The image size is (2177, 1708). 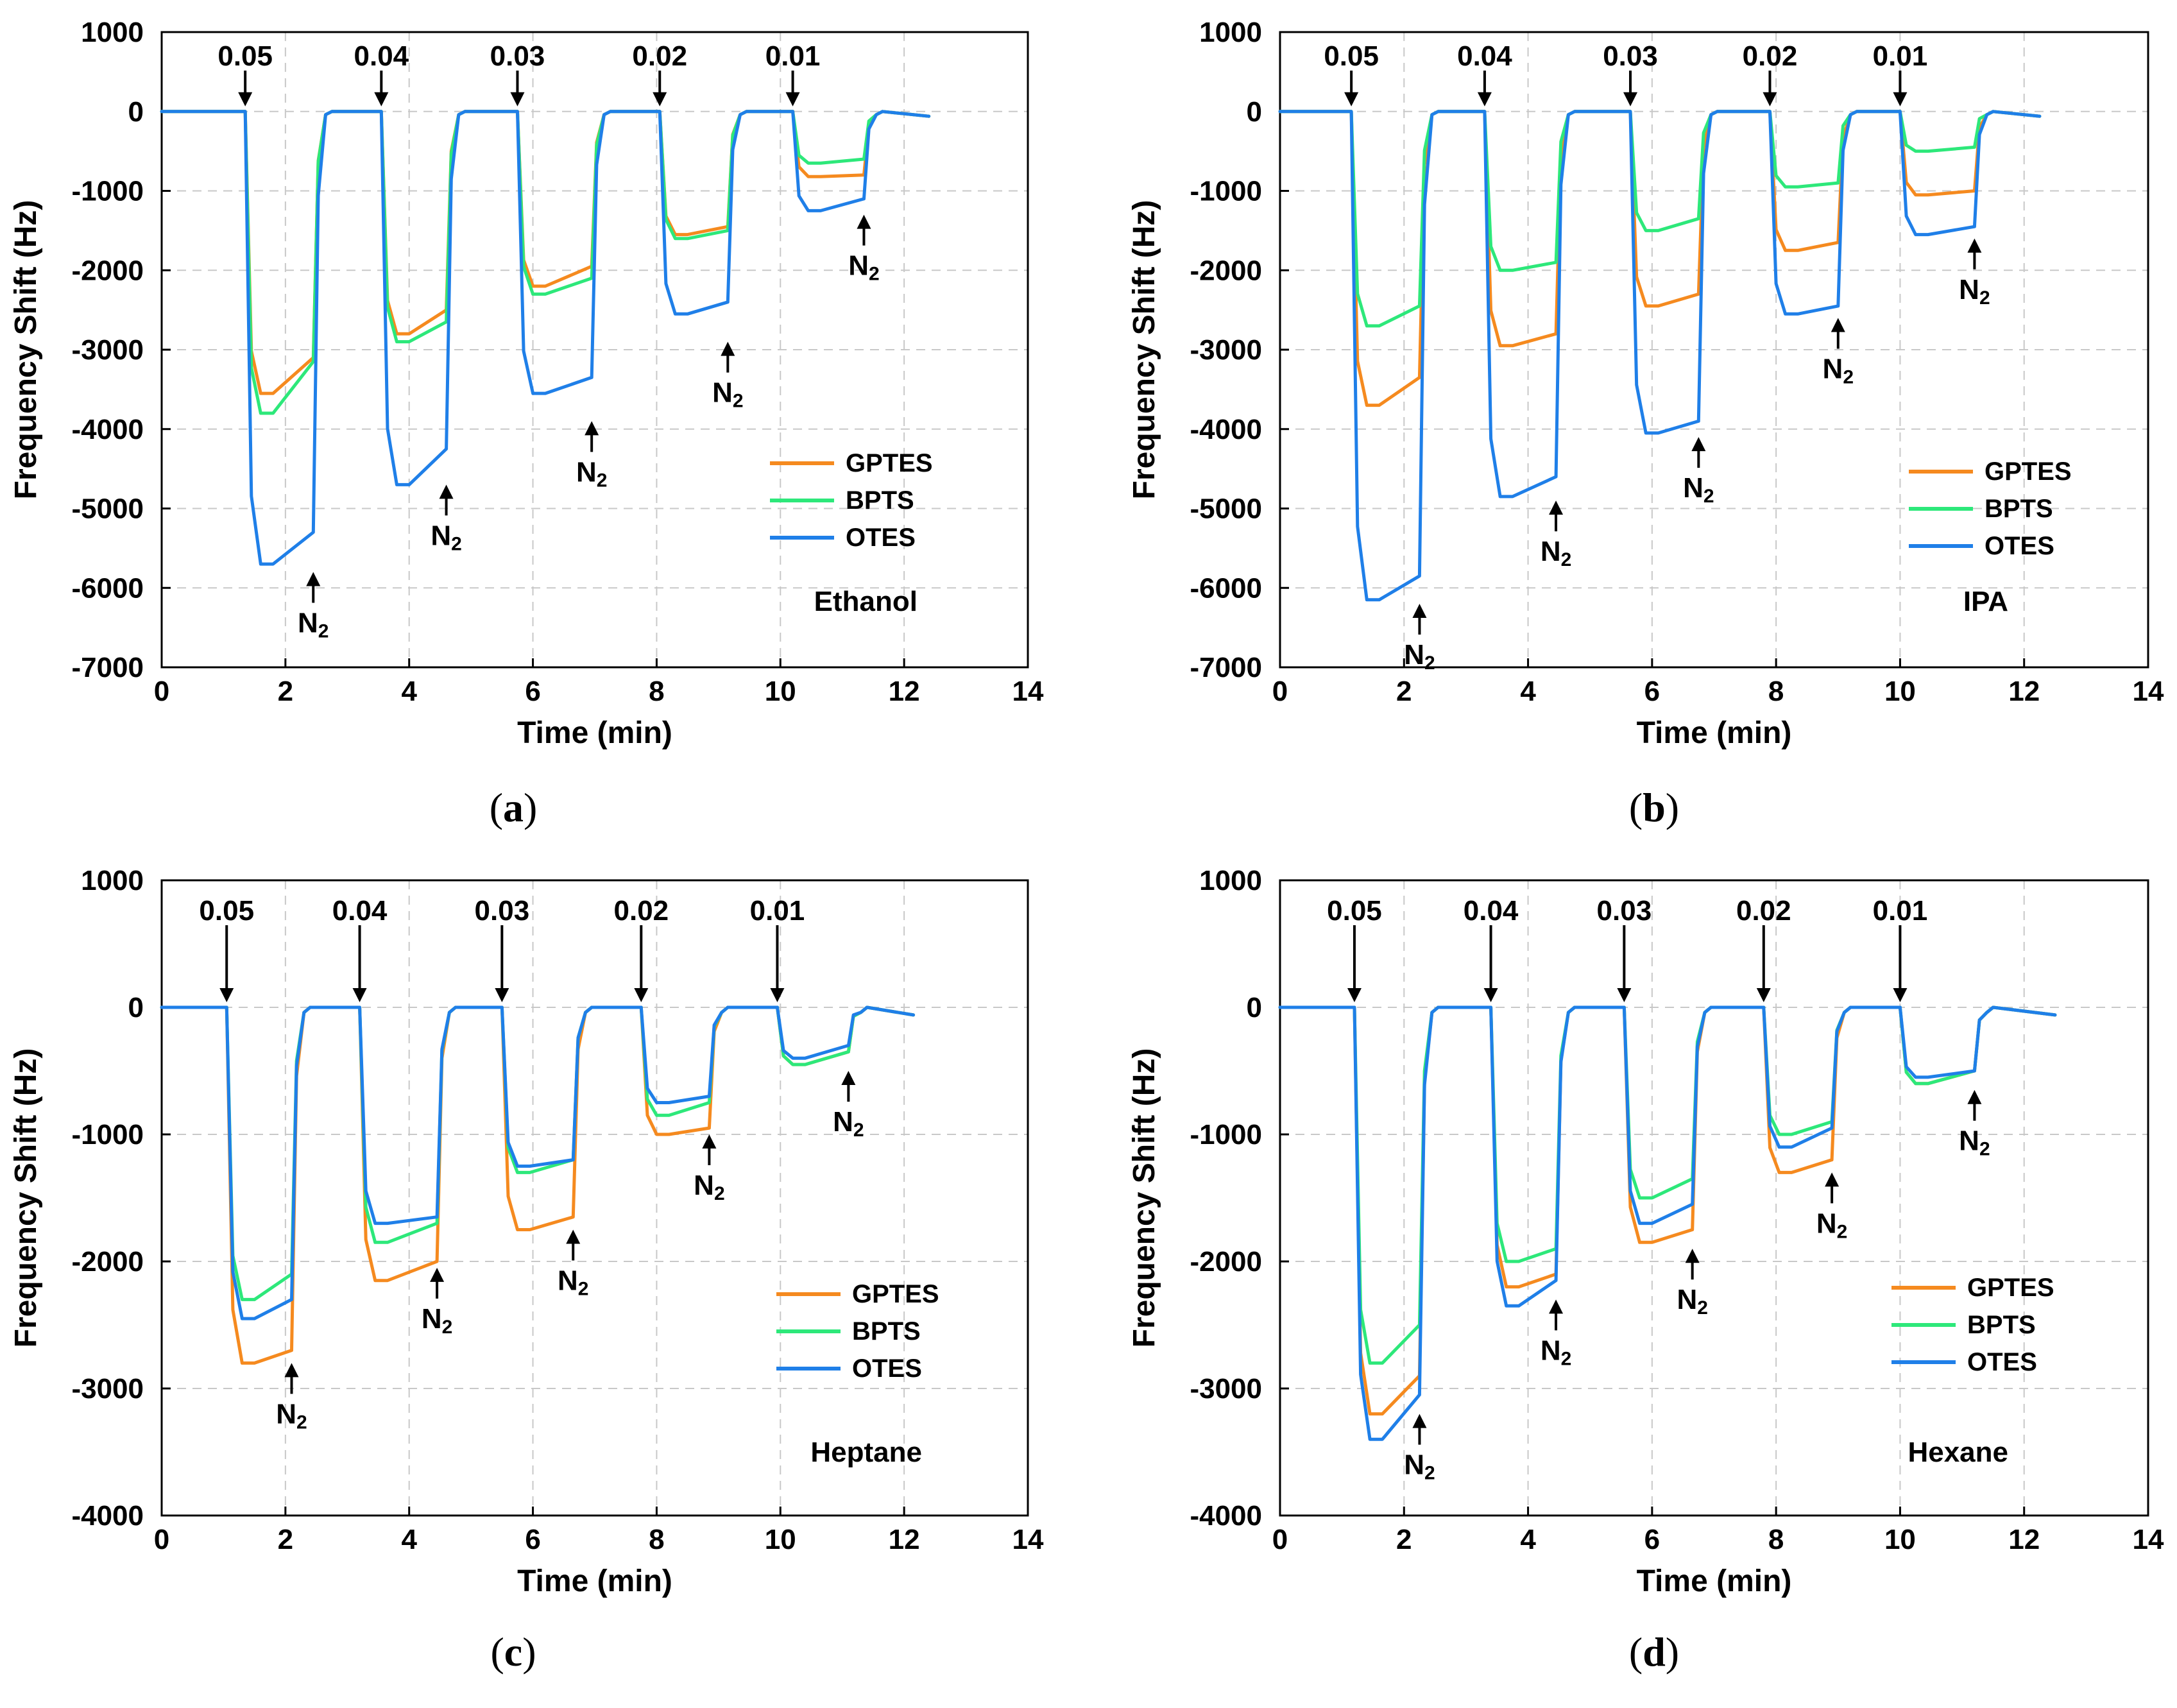 I want to click on panel-tag: (b), so click(x=1654, y=807).